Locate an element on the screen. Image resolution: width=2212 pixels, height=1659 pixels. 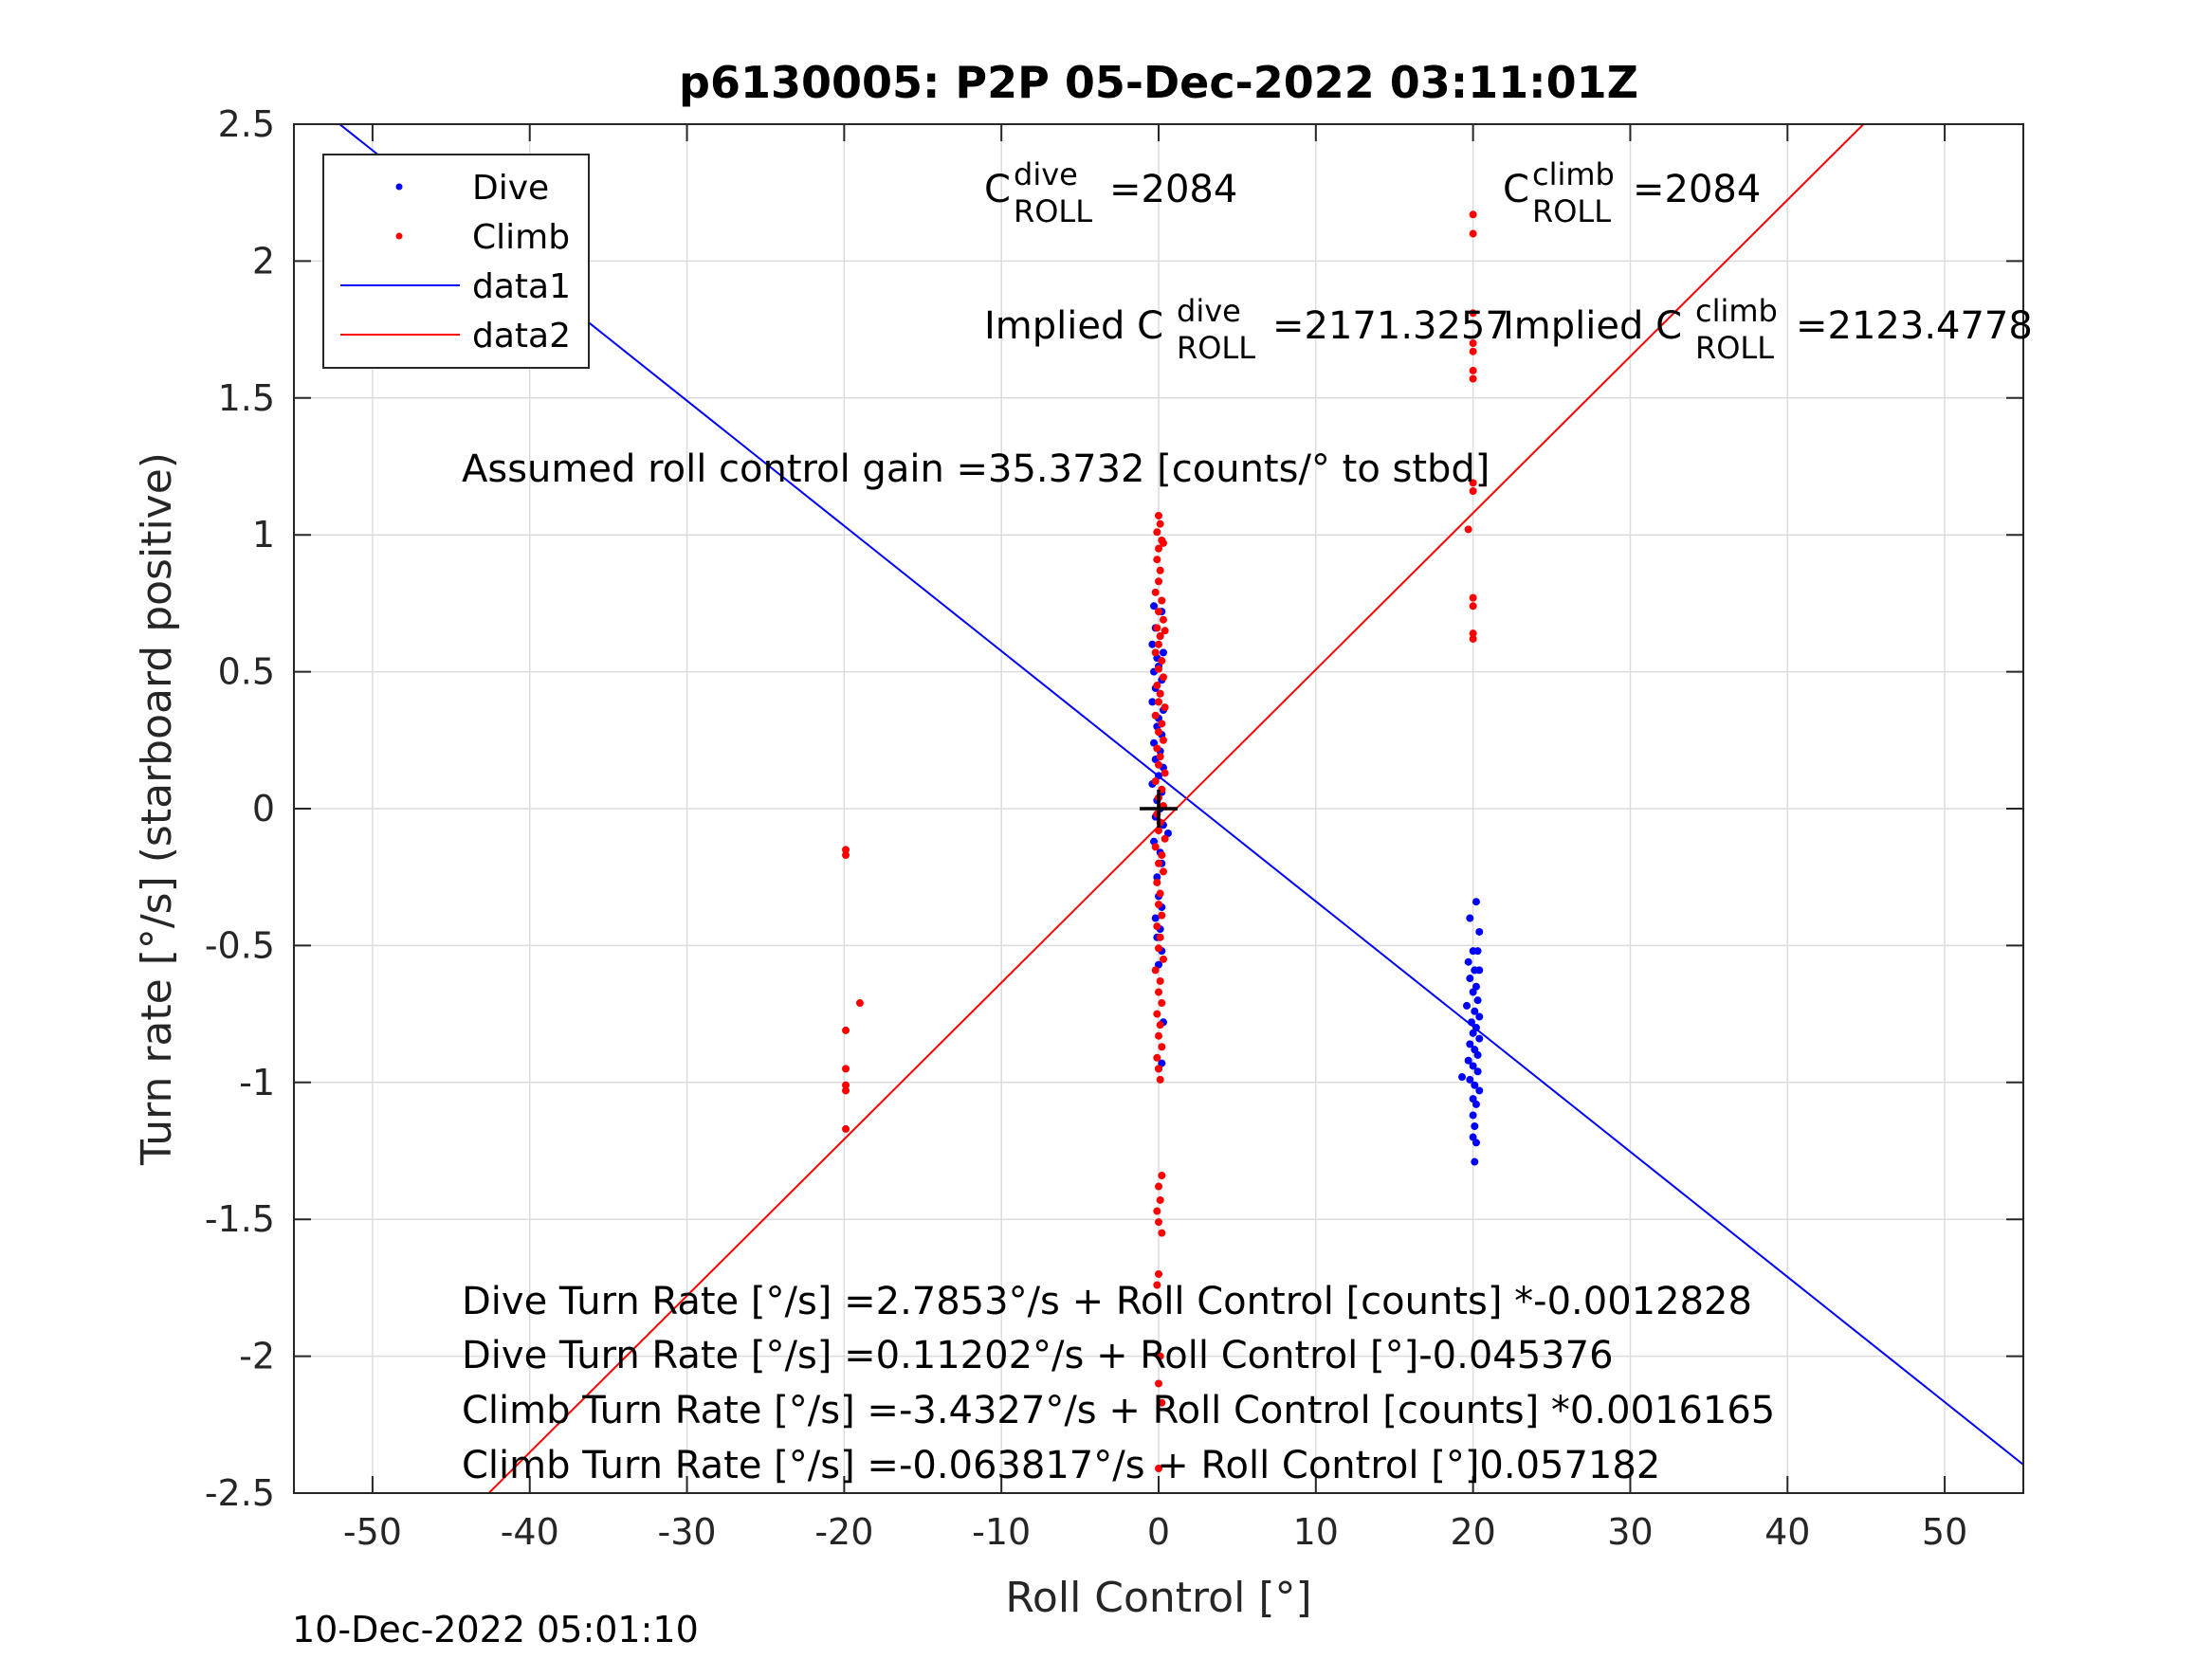
x-tick-label: -50 is located at coordinates (372, 1532).